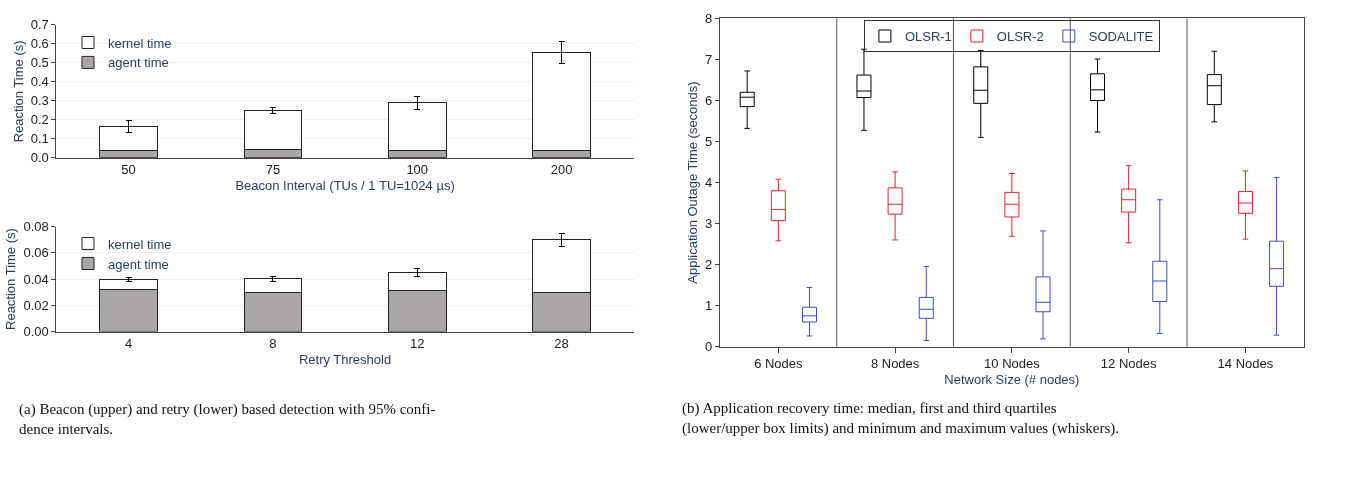 The width and height of the screenshot is (1347, 491). Describe the element at coordinates (901, 418) in the screenshot. I see `text: (b) Application recovery time: median, first and third quartiles (lower/upper box limits) and minimum and maximum values (whiskers).` at that location.